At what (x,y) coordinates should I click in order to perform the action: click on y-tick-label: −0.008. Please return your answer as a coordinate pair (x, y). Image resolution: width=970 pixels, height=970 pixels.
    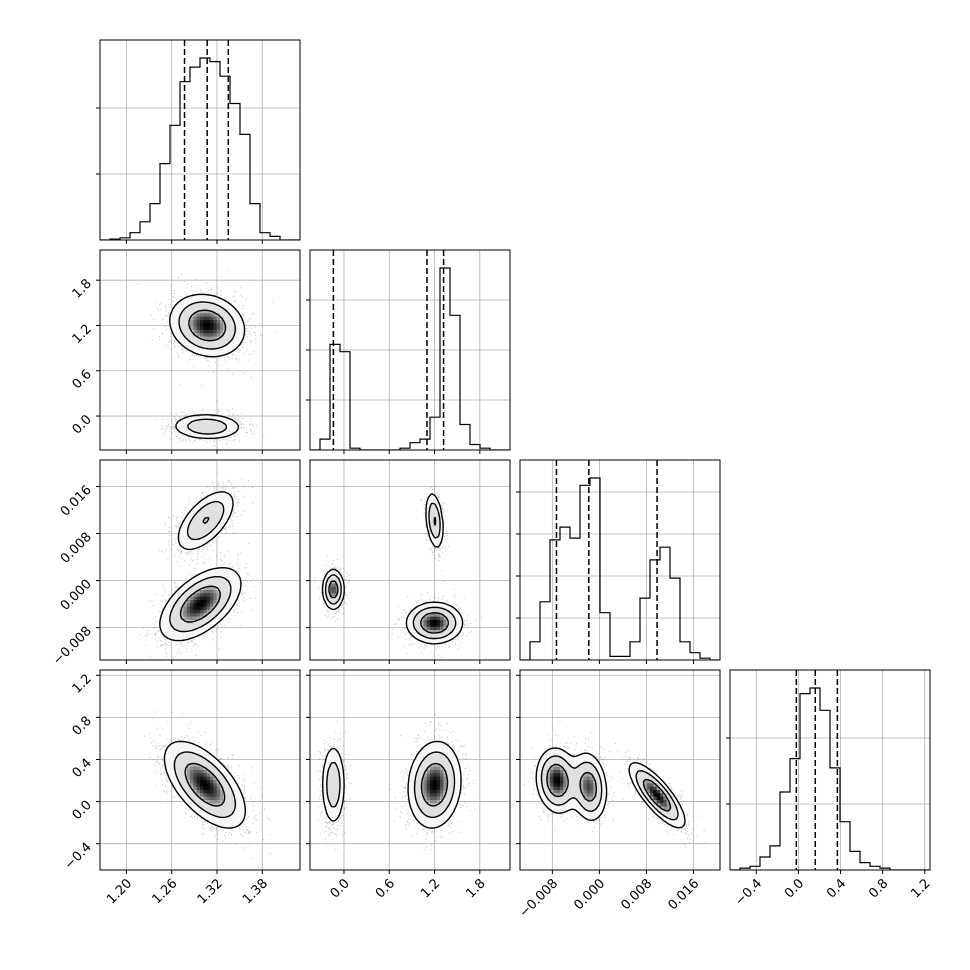
    Looking at the image, I should click on (72, 646).